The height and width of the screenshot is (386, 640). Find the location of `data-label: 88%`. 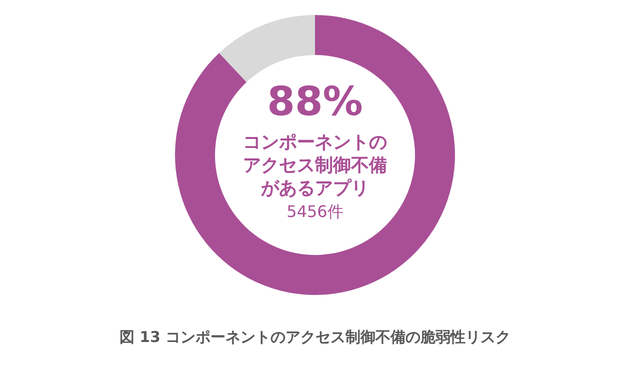

data-label: 88% is located at coordinates (315, 102).